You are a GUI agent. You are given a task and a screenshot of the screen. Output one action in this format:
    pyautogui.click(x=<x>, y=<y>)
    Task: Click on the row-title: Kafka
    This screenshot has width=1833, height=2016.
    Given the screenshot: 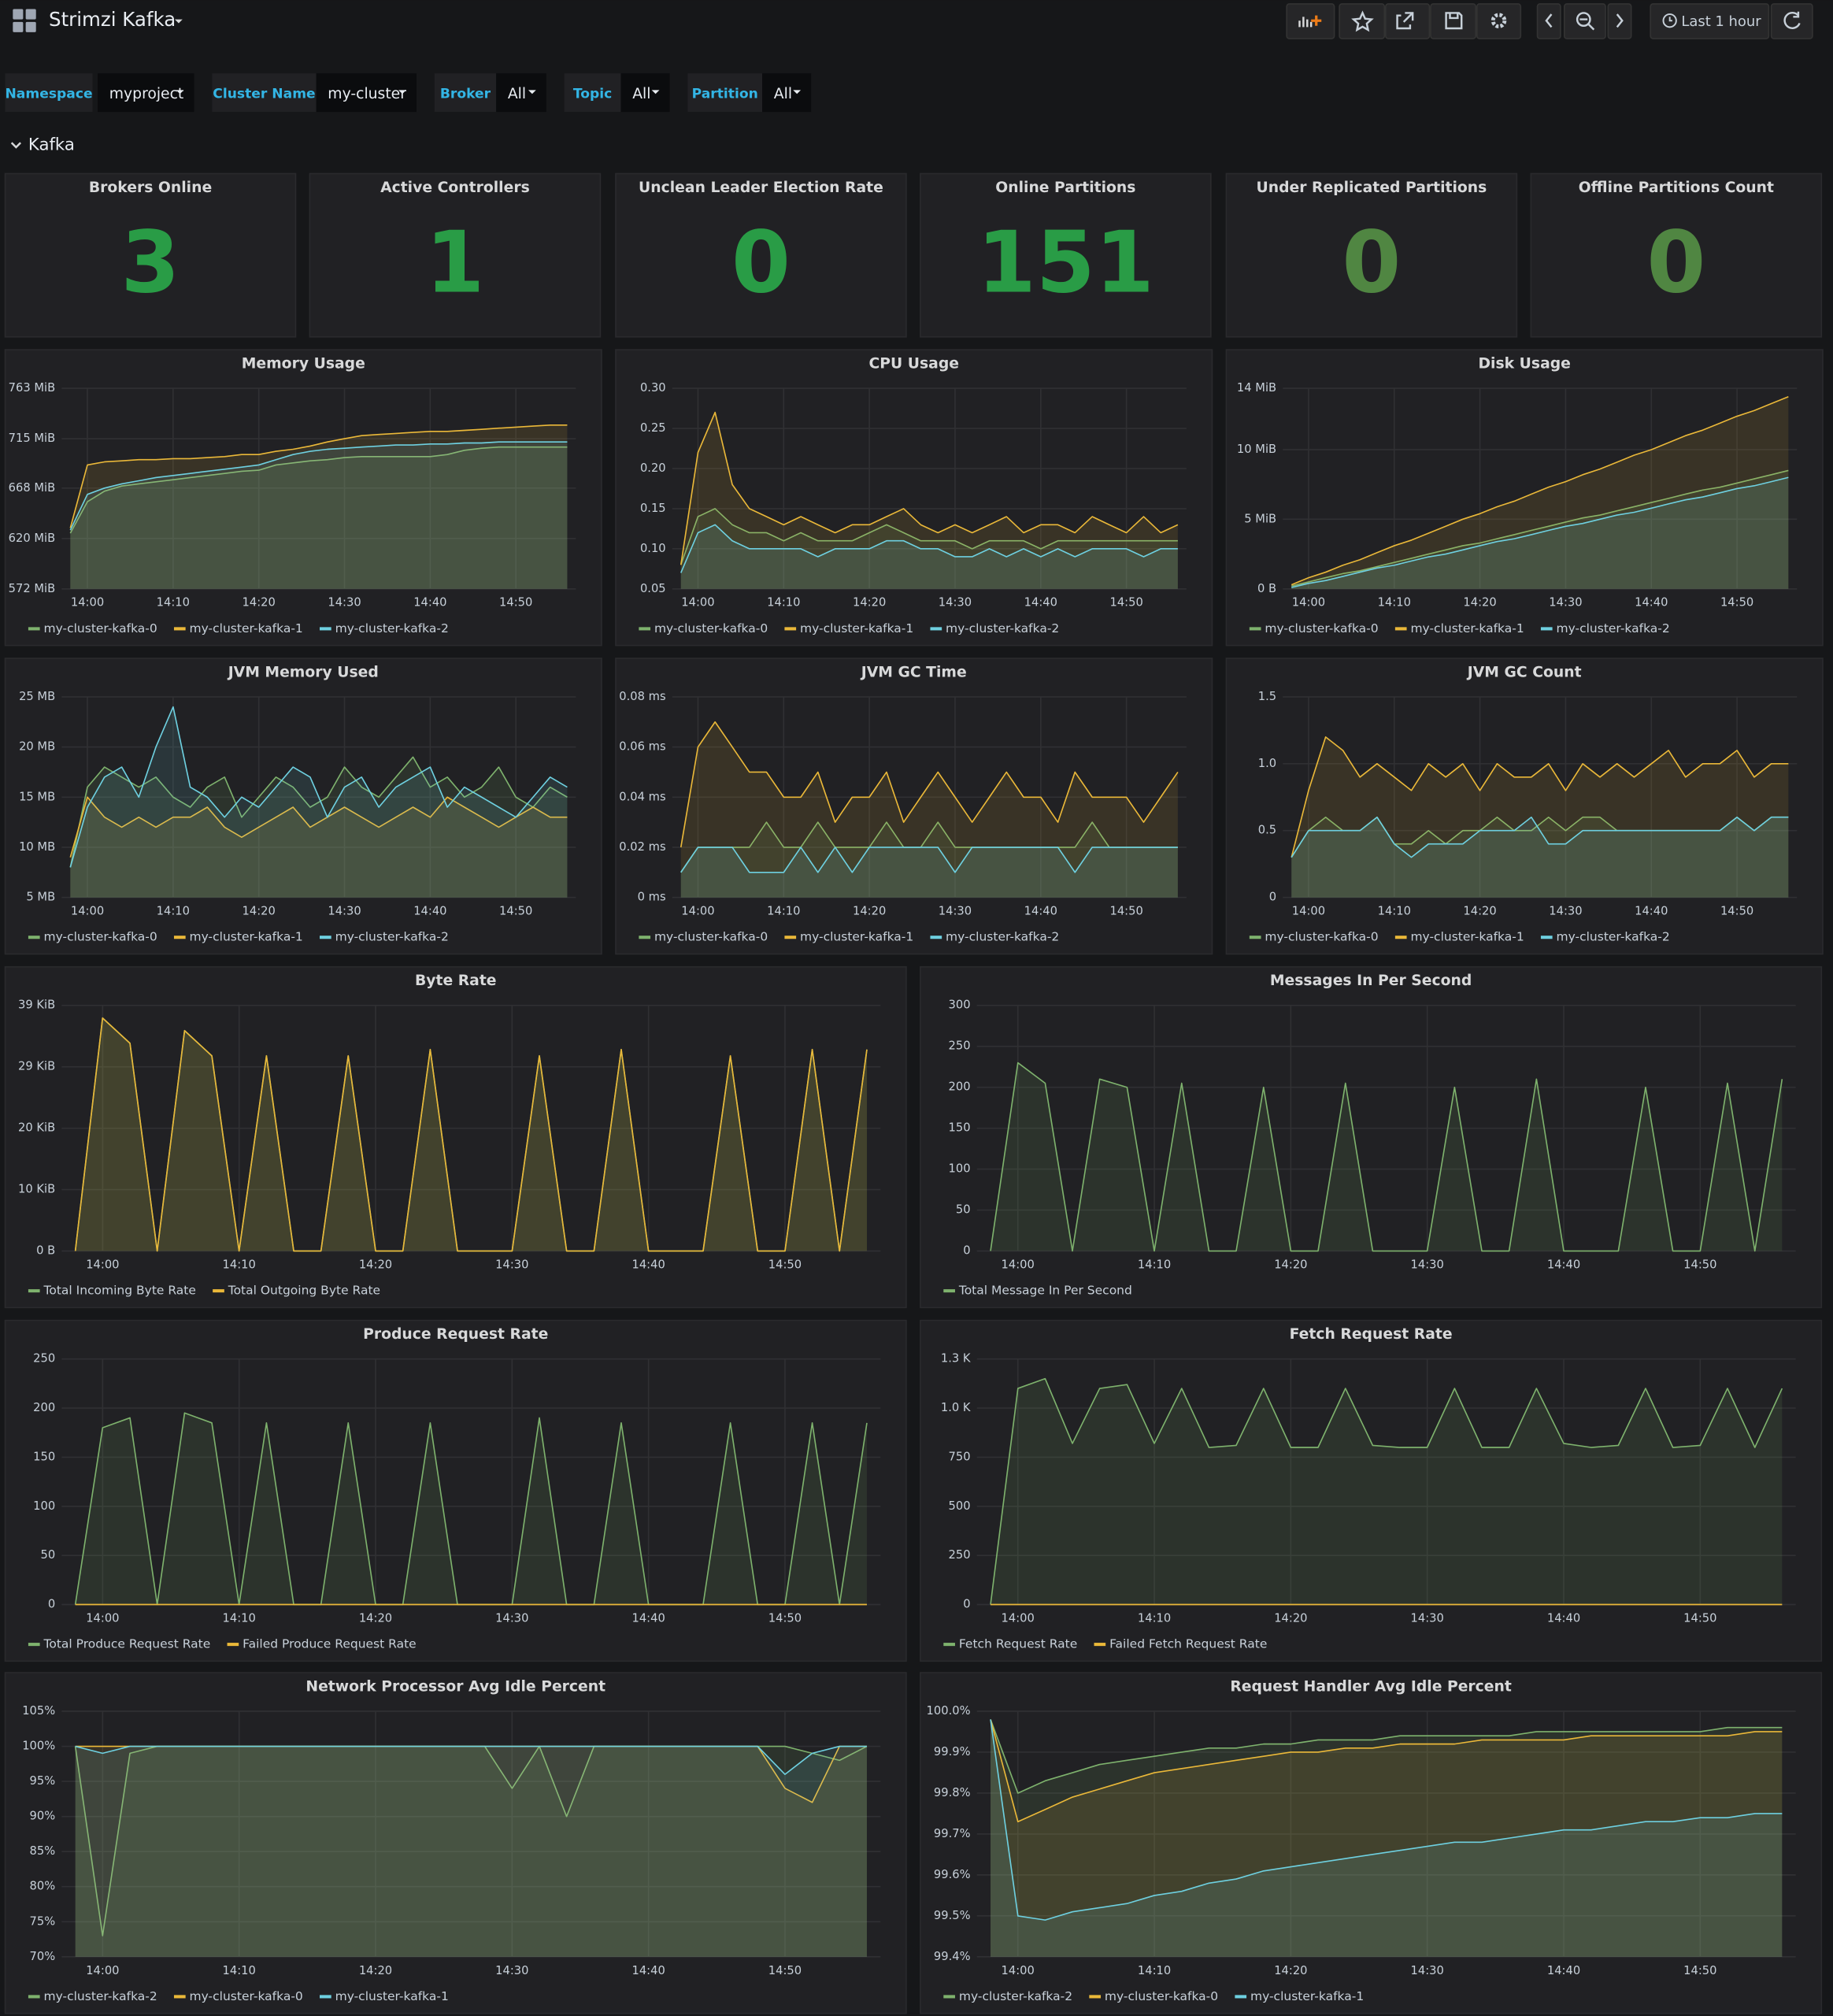 What is the action you would take?
    pyautogui.click(x=51, y=145)
    